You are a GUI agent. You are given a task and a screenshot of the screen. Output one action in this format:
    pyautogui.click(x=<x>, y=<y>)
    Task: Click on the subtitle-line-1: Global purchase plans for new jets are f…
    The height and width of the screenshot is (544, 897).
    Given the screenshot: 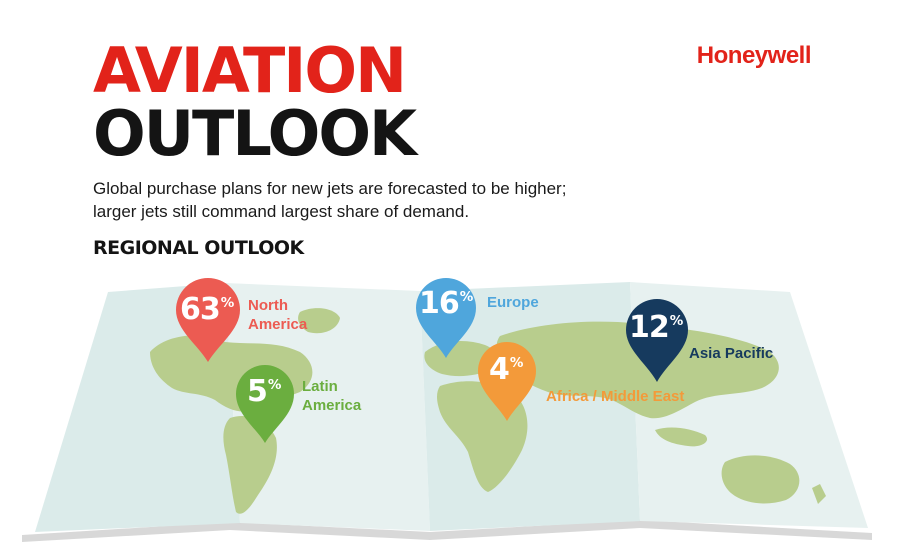 What is the action you would take?
    pyautogui.click(x=330, y=188)
    